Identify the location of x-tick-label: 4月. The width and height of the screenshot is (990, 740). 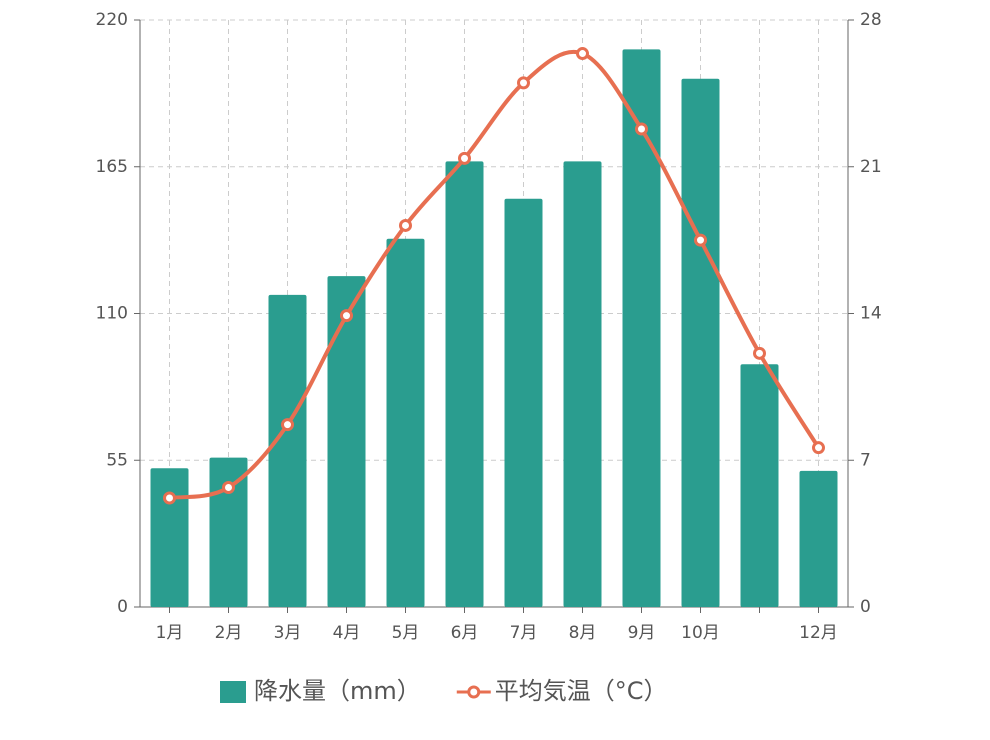
(347, 633).